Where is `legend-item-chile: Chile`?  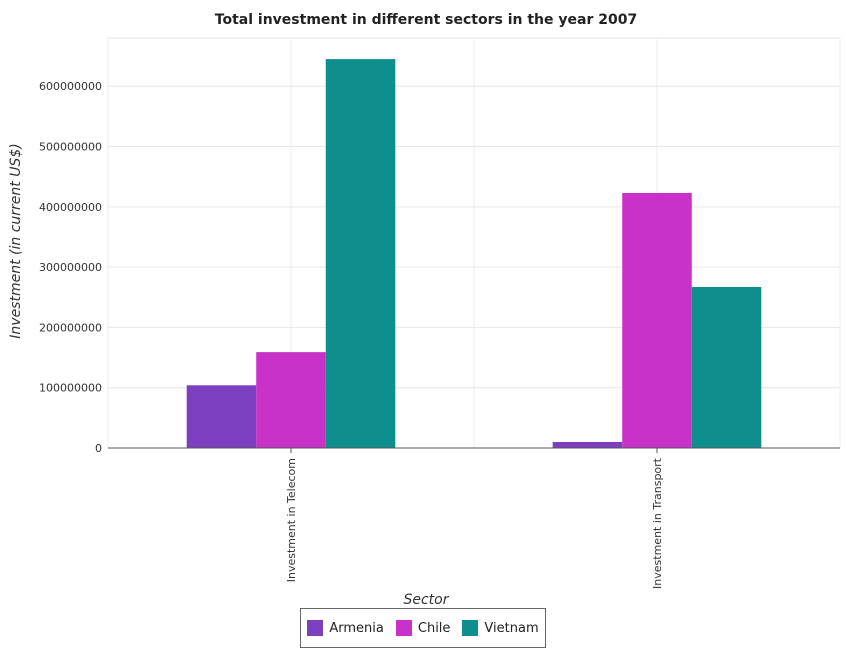
legend-item-chile: Chile is located at coordinates (423, 628).